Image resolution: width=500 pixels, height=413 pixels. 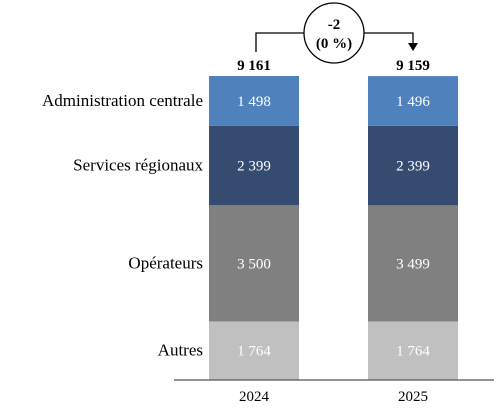 What do you see at coordinates (254, 397) in the screenshot?
I see `x-tick-label-2024: 2024` at bounding box center [254, 397].